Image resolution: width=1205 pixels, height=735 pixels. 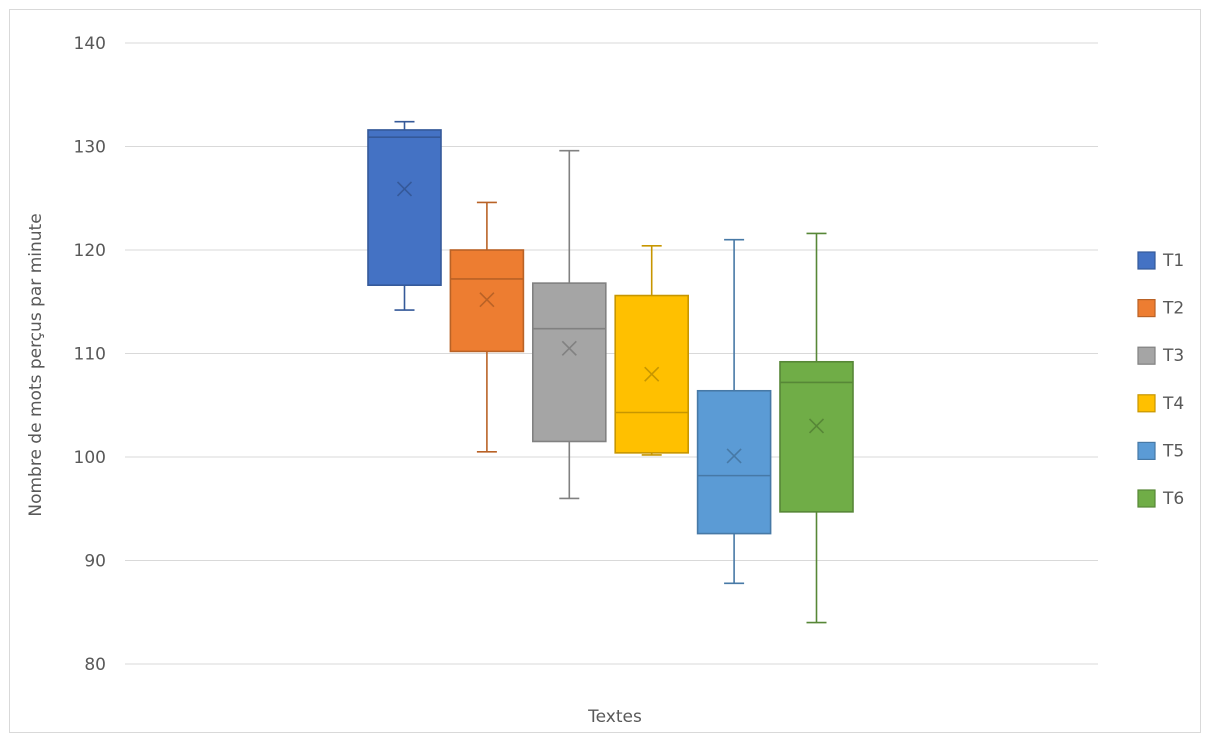 What do you see at coordinates (95, 665) in the screenshot?
I see `y-tick-label: 80` at bounding box center [95, 665].